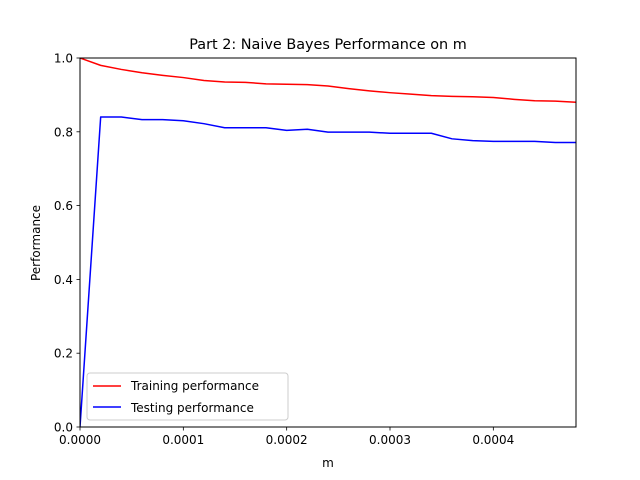 The width and height of the screenshot is (640, 480). I want to click on legend-box, so click(187, 396).